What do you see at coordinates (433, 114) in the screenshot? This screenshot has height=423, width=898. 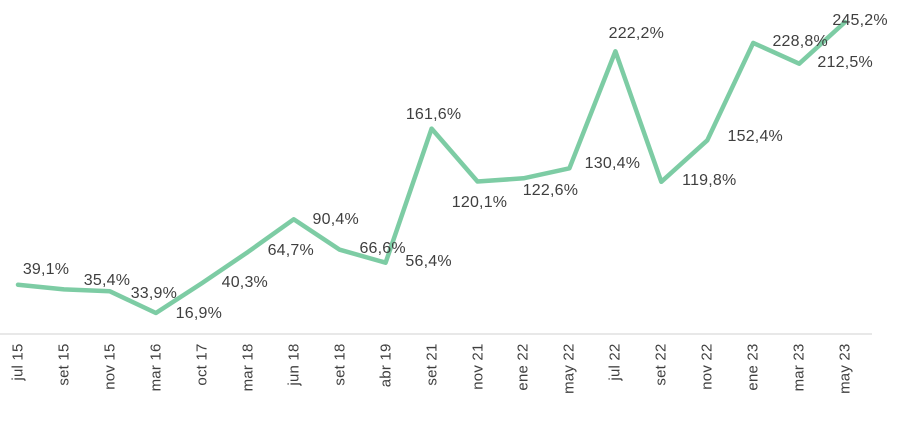 I see `data-label: 161,6%` at bounding box center [433, 114].